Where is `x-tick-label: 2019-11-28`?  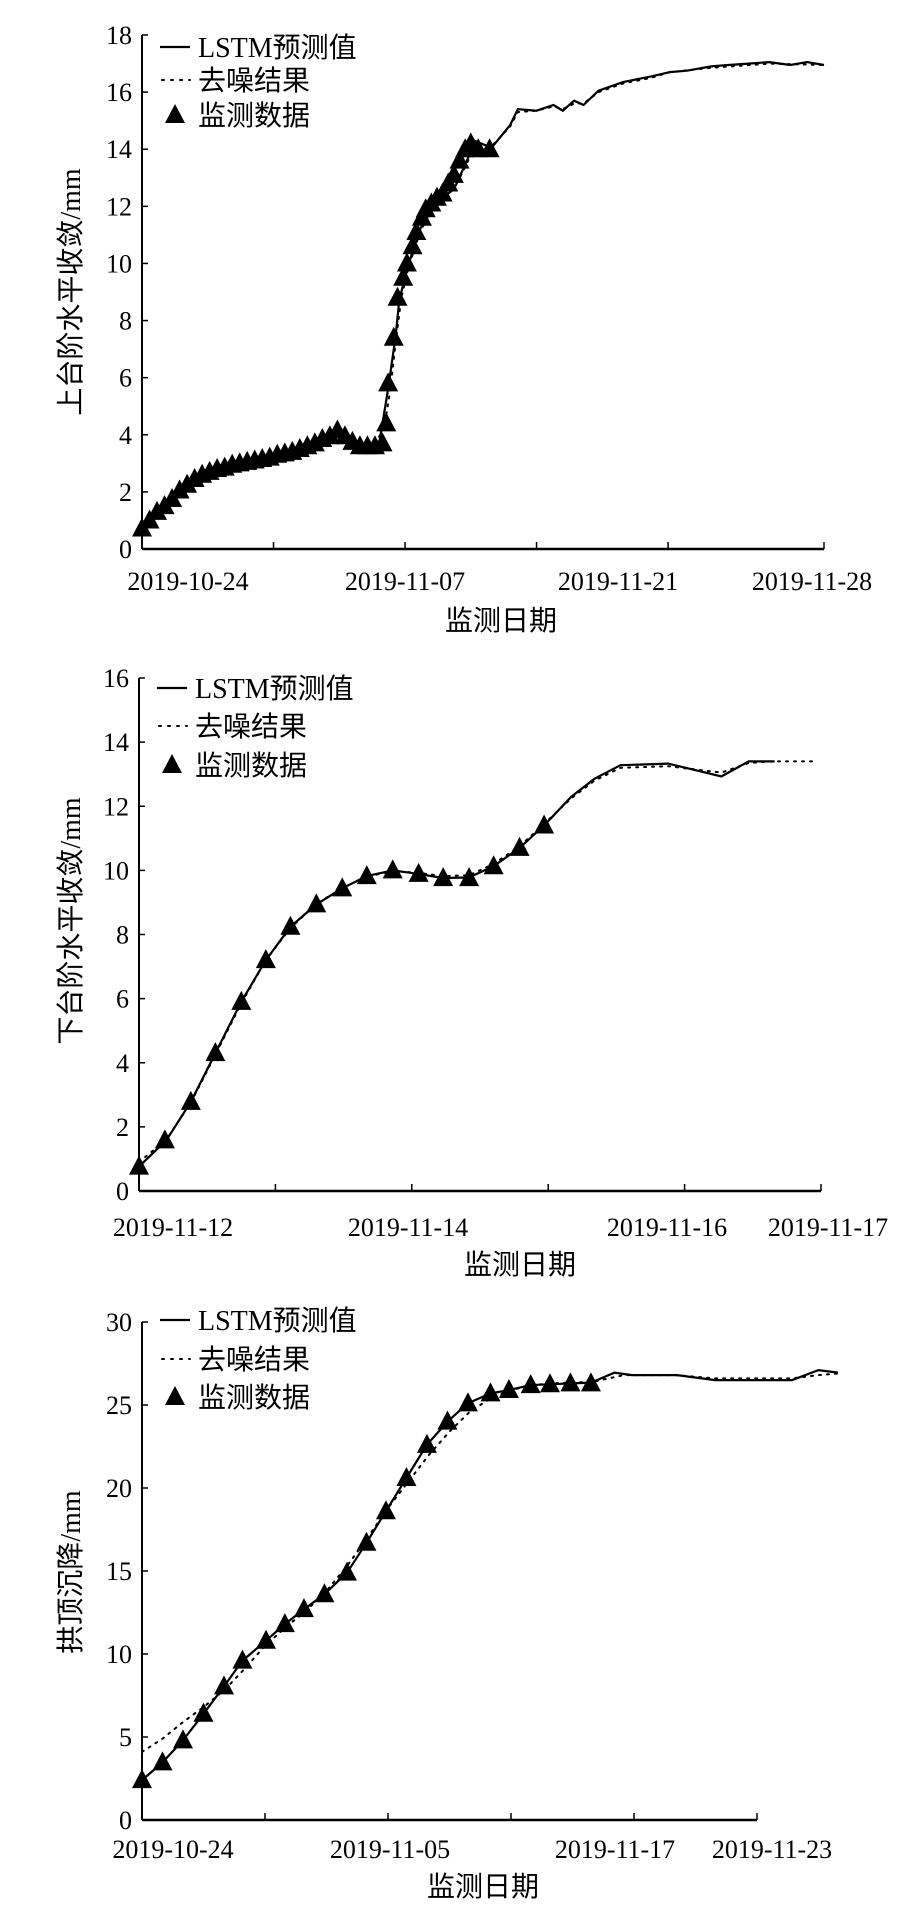
x-tick-label: 2019-11-28 is located at coordinates (812, 581).